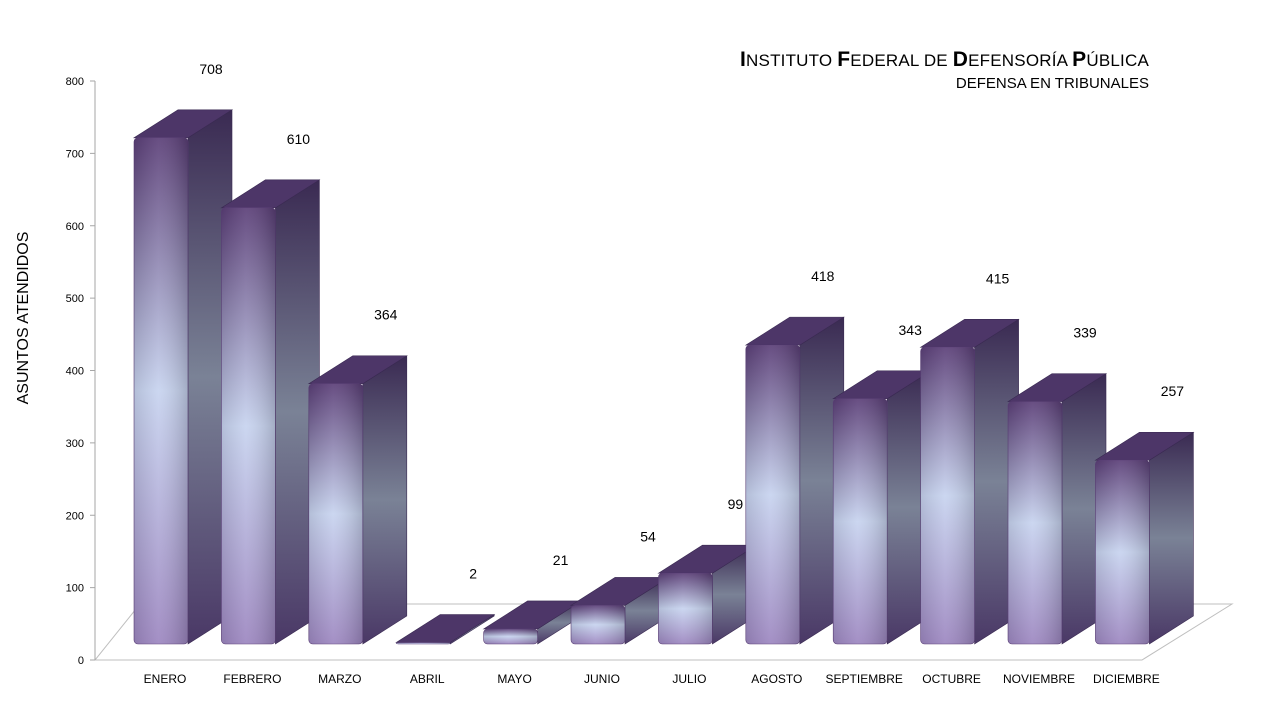  Describe the element at coordinates (1020, 60) in the screenshot. I see `title-rest-3: EFENSORÍA` at that location.